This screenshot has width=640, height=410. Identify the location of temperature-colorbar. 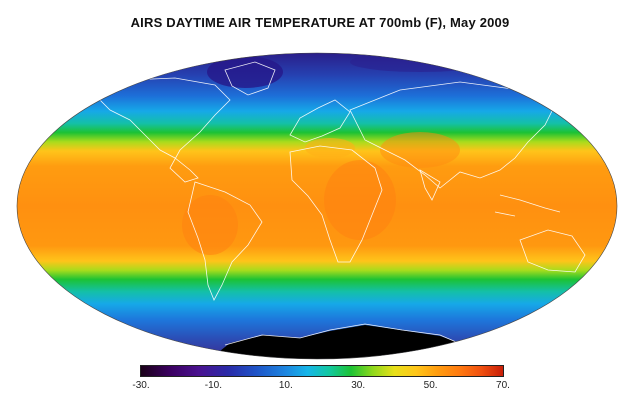
(322, 371).